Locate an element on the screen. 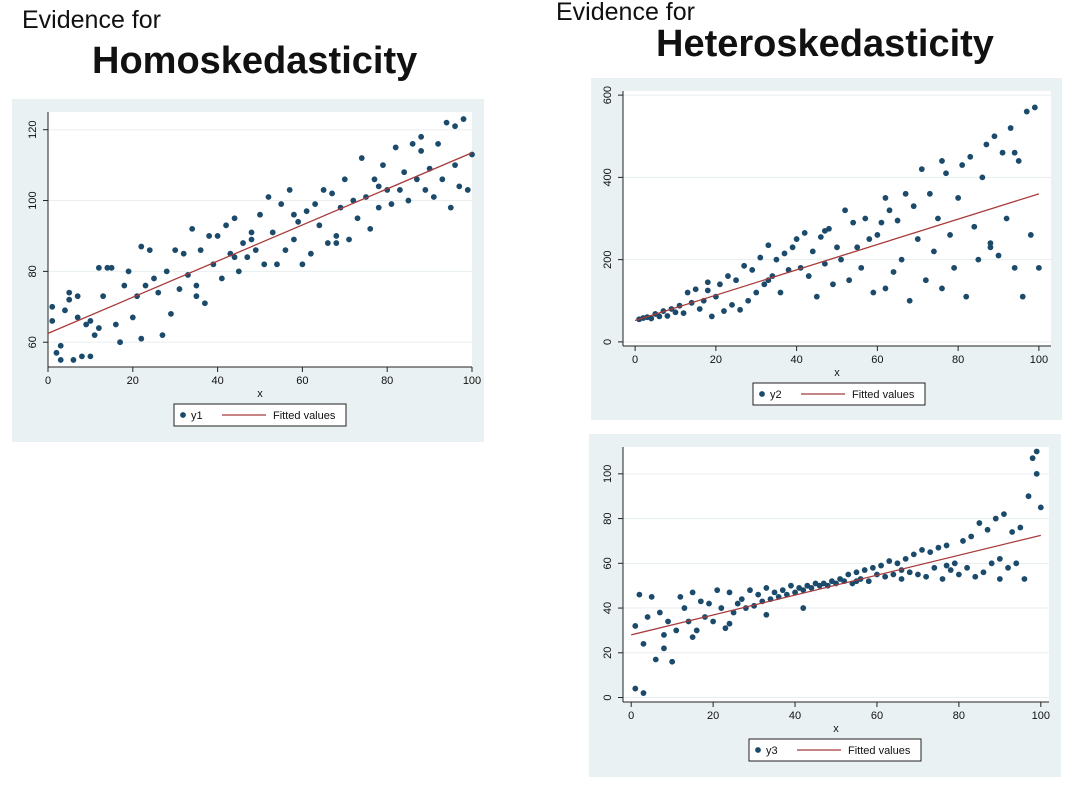 The height and width of the screenshot is (792, 1074). y-tick-label: 60 is located at coordinates (33, 342).